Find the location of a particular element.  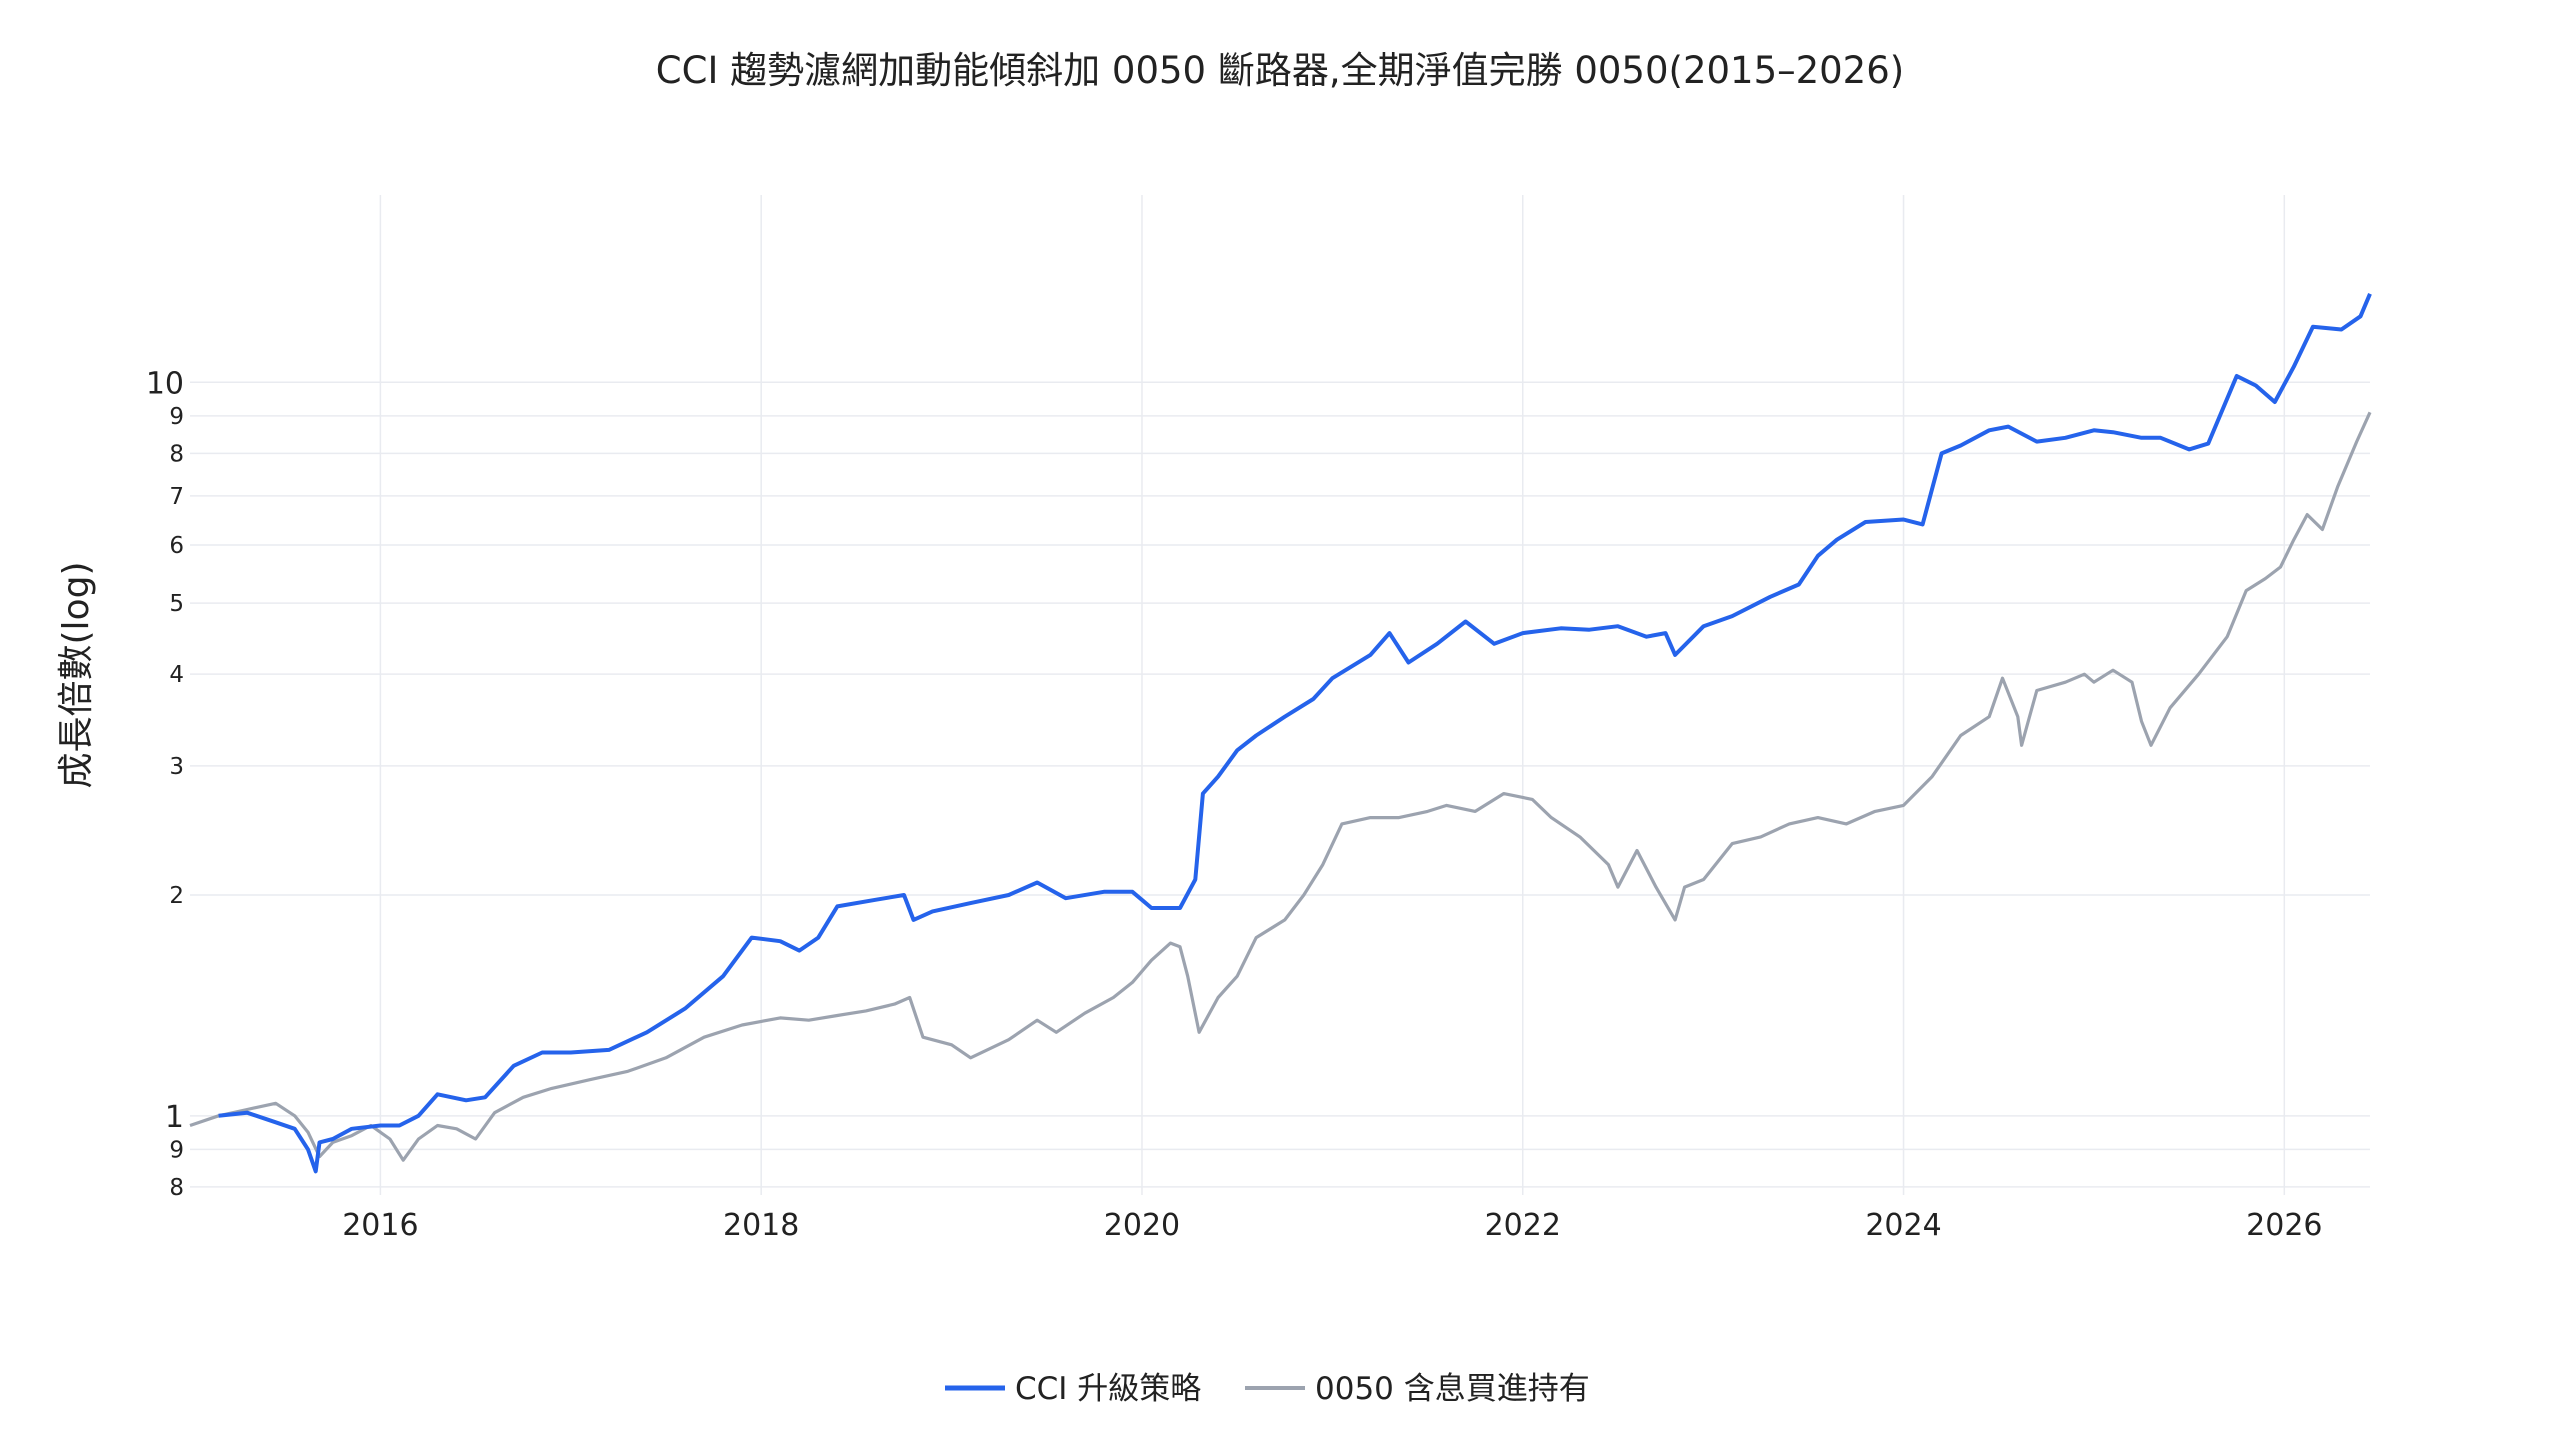

x-tick-label: 2022 is located at coordinates (1523, 1225).